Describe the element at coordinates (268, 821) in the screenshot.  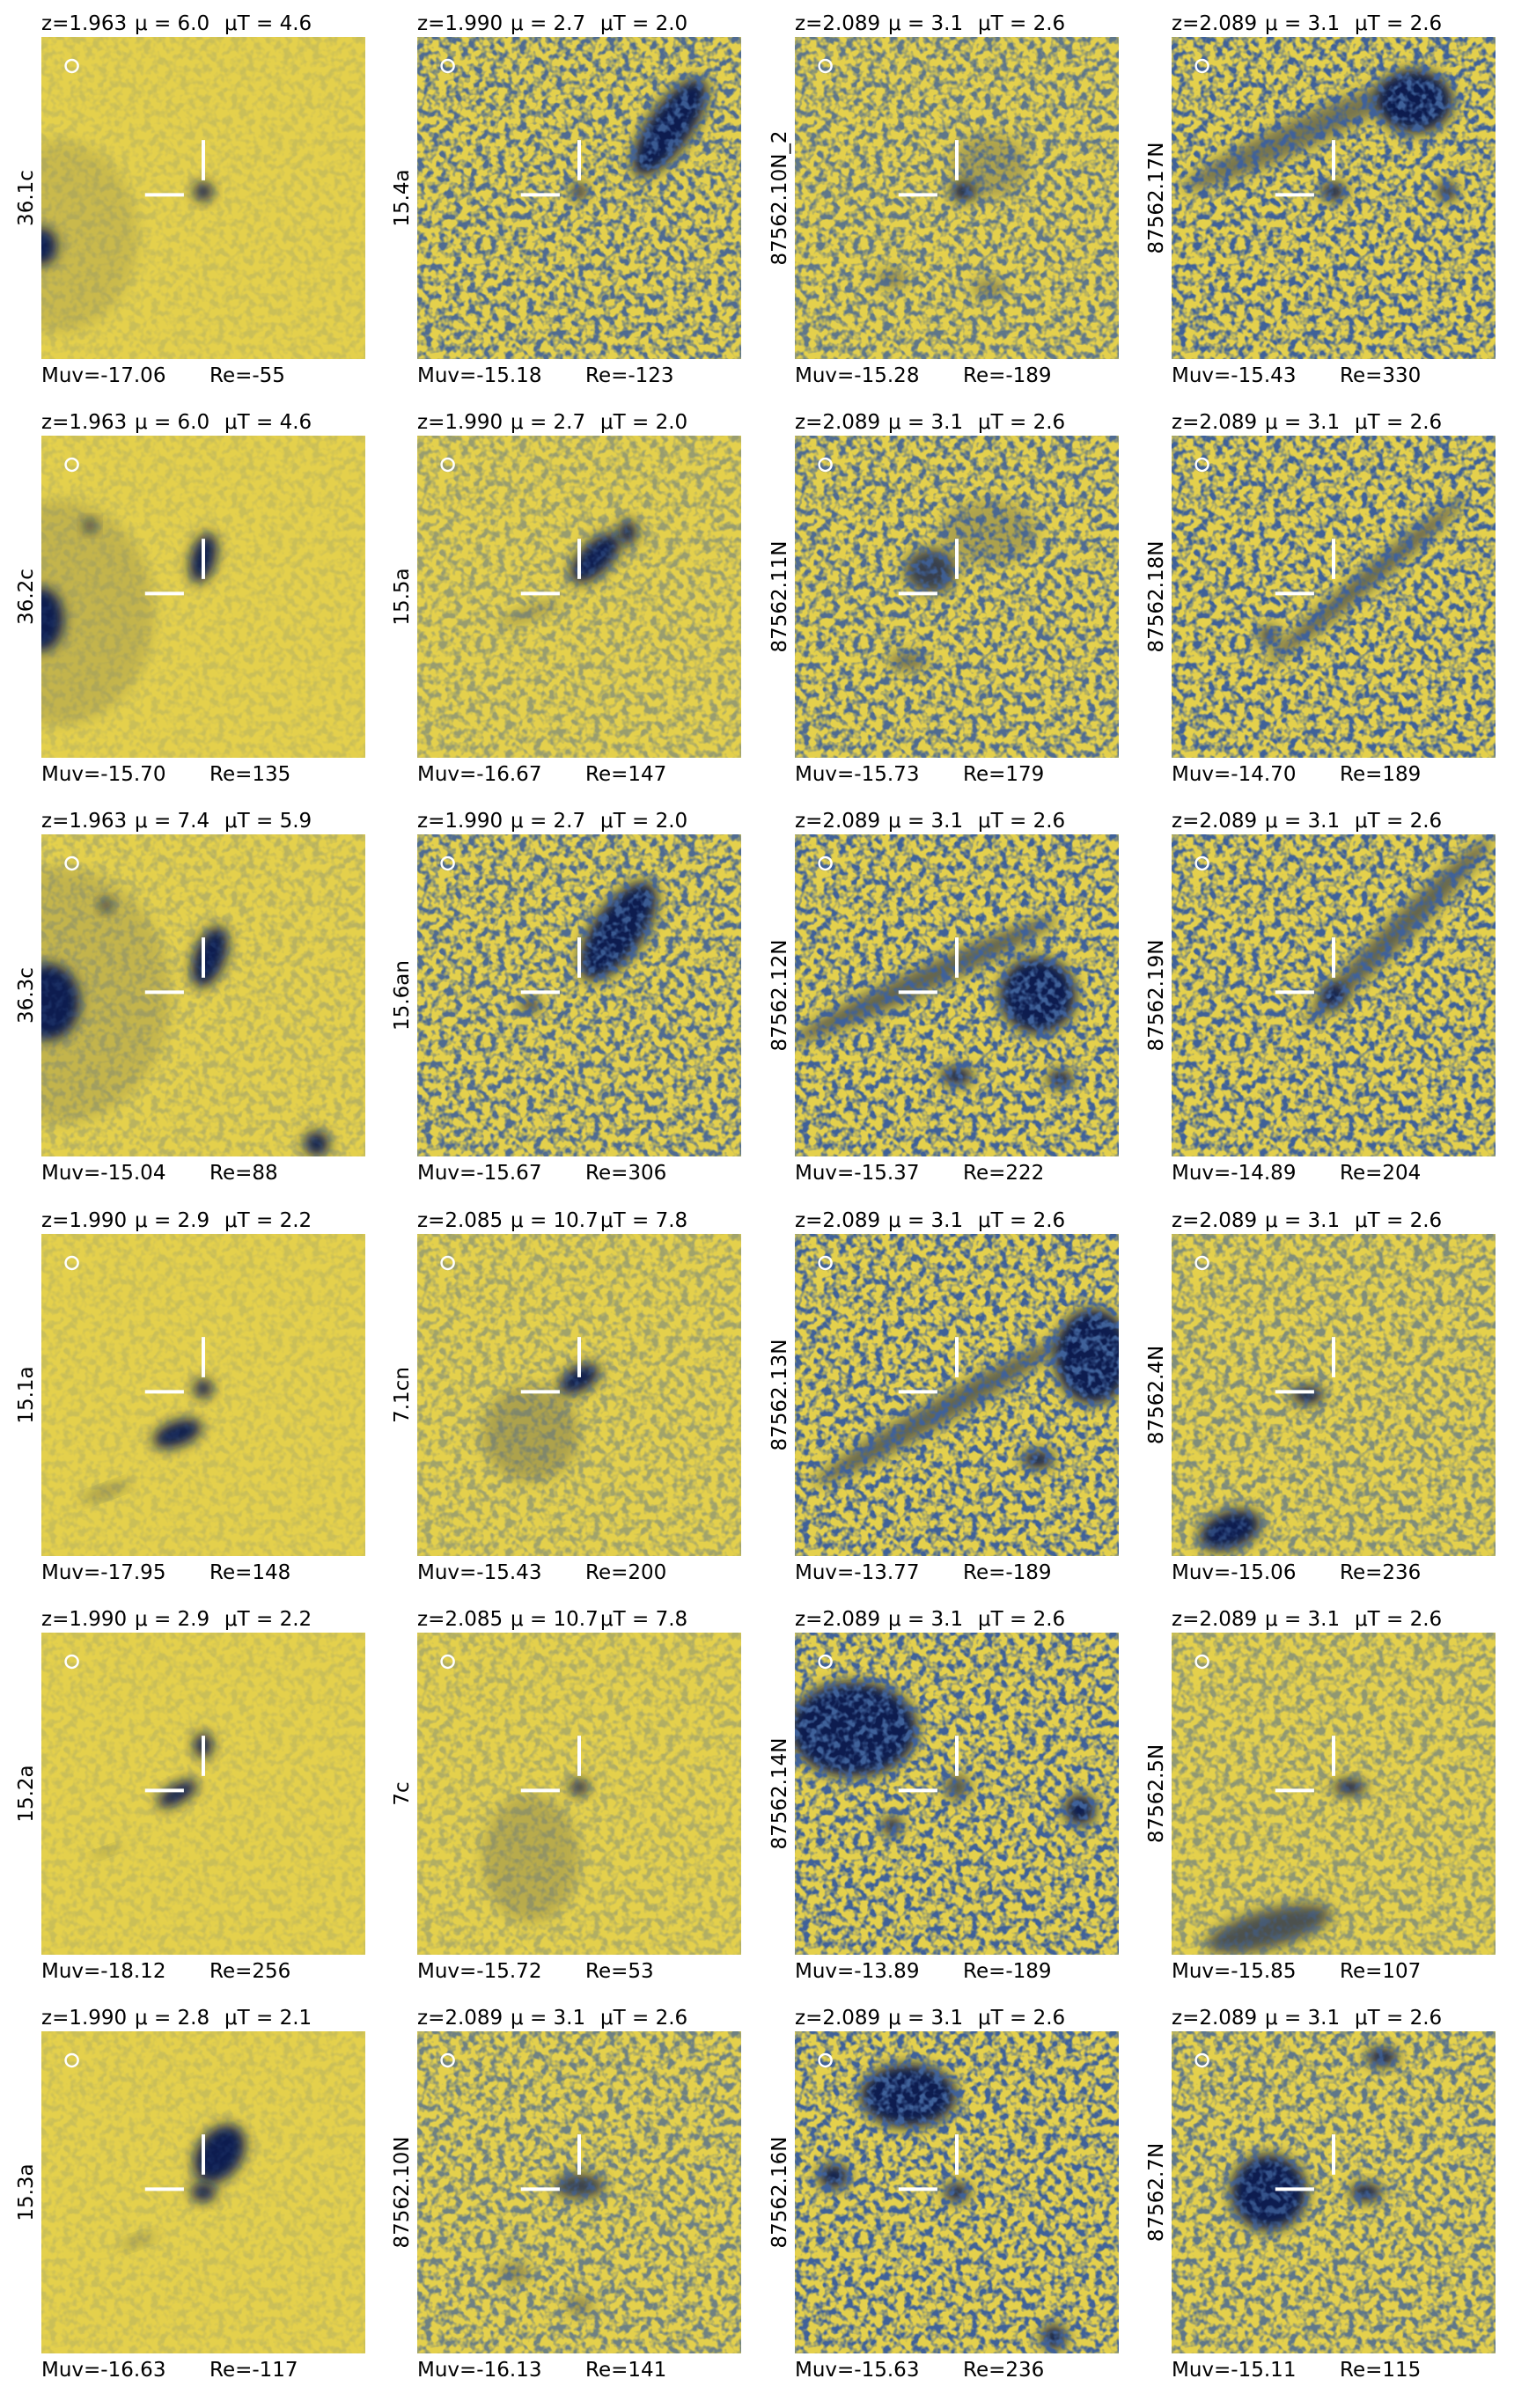
I see `tangential-magnification-label: μT = 5.9` at that location.